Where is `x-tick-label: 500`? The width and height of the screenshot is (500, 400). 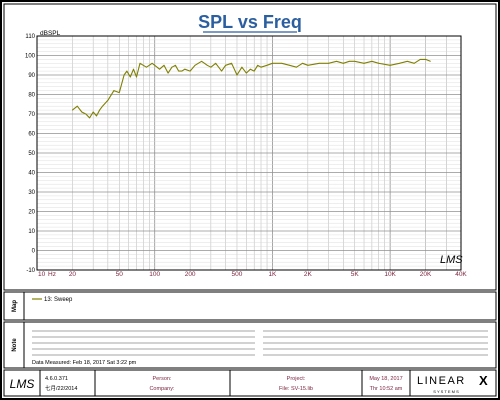
x-tick-label: 500 is located at coordinates (237, 274).